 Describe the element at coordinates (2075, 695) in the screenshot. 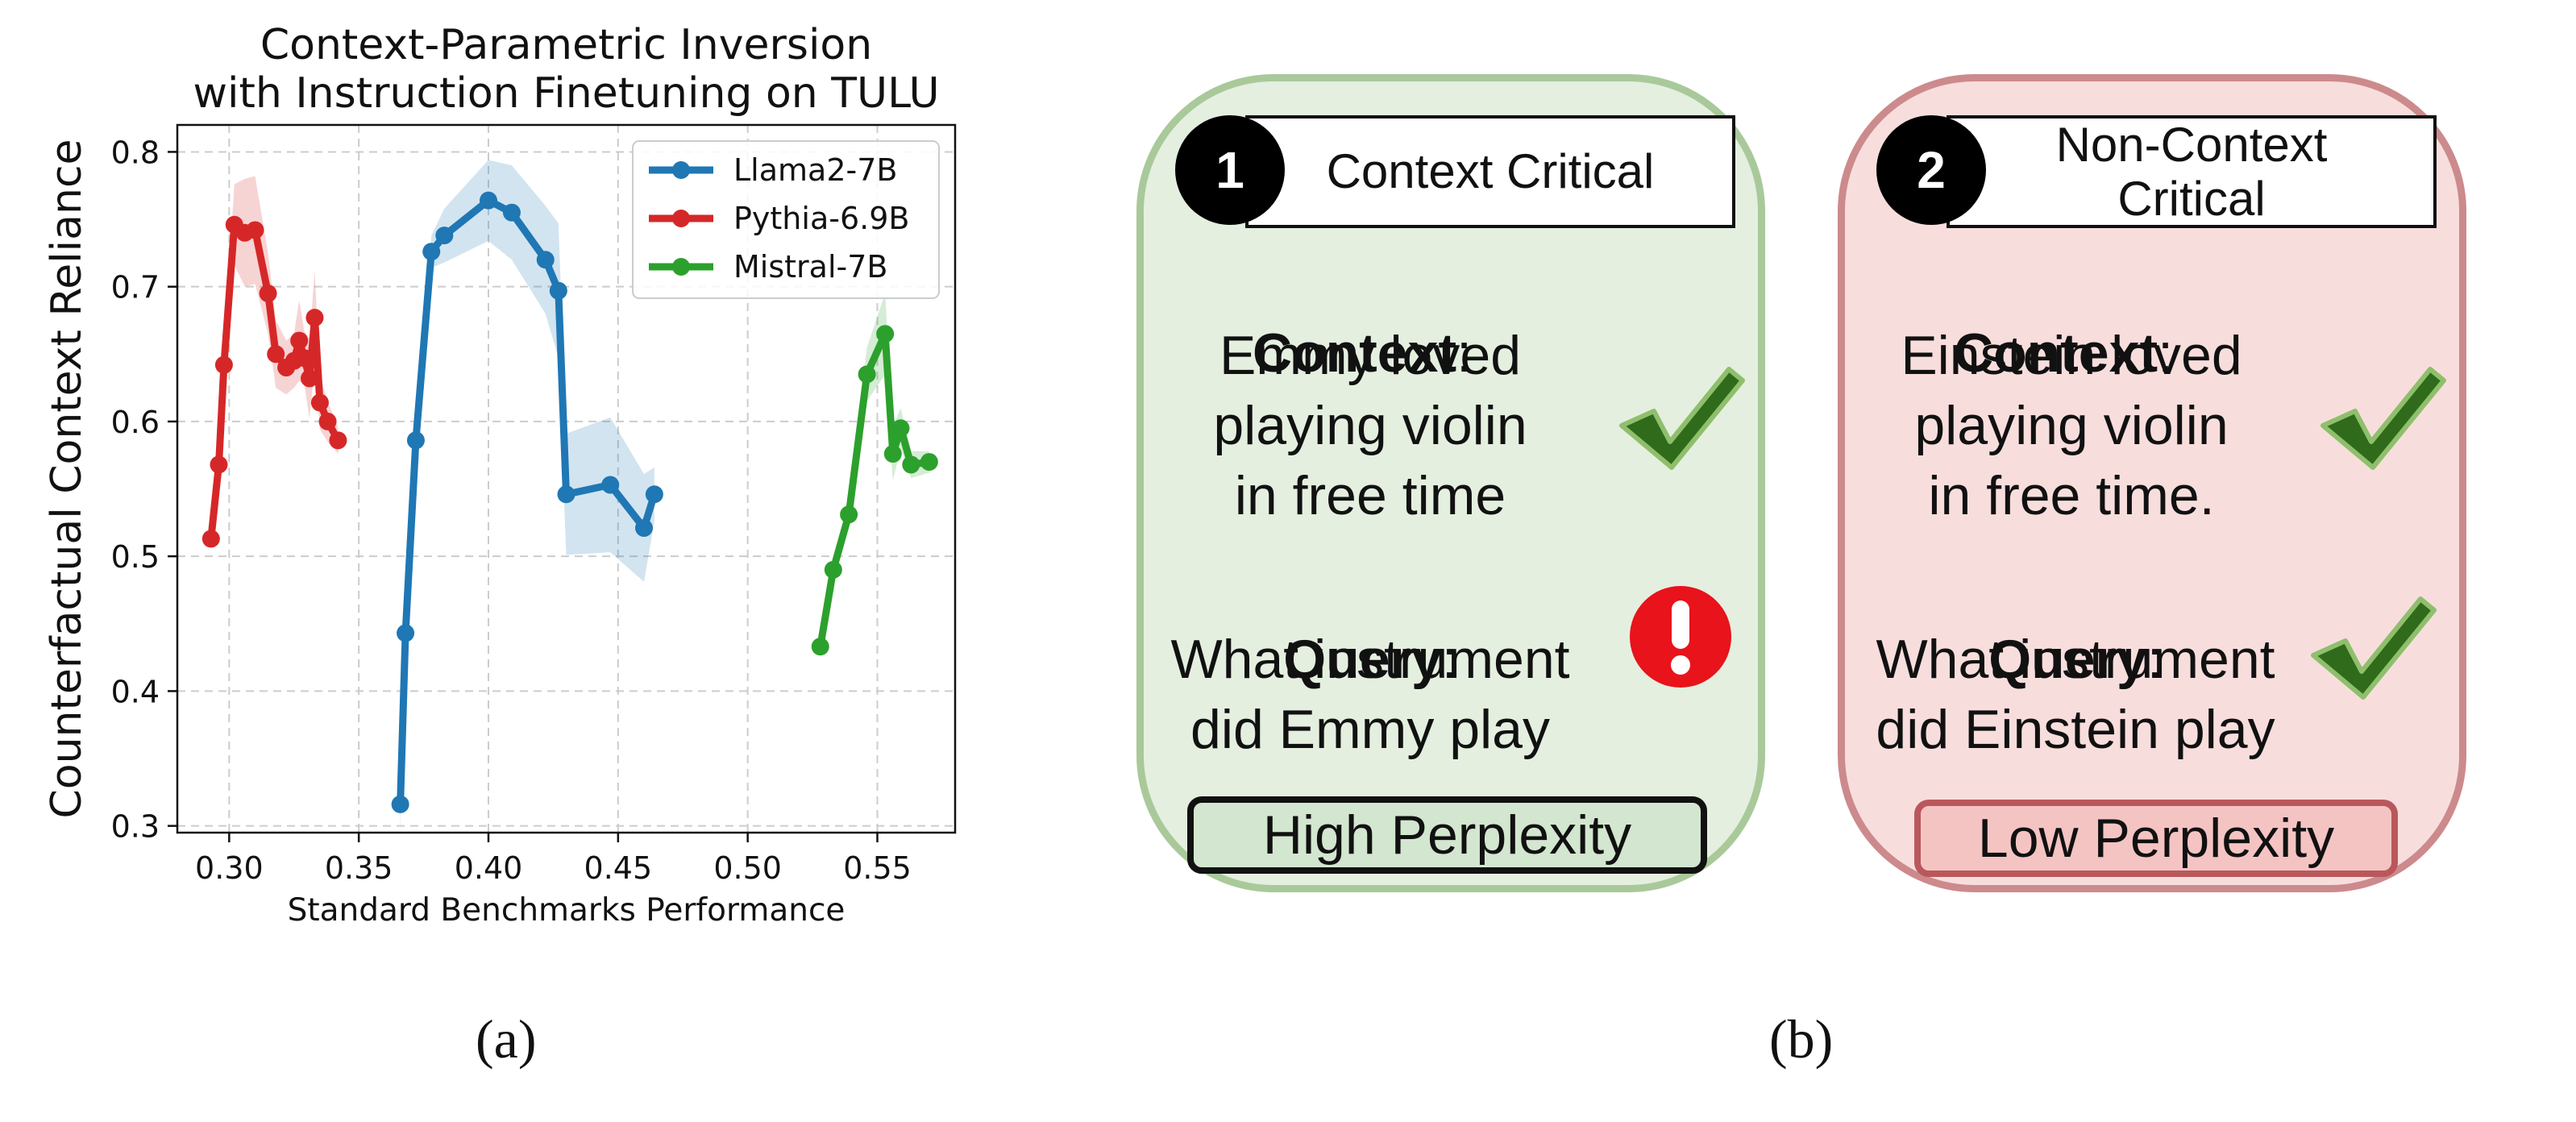

I see `query-text: What instrument did Einstein play` at that location.